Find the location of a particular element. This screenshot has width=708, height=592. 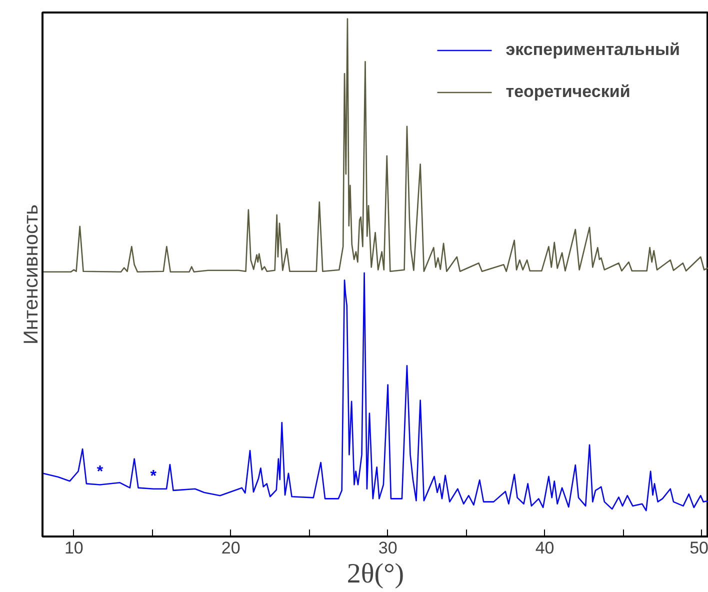

x-axis-title: 2θ(°) is located at coordinates (375, 574).